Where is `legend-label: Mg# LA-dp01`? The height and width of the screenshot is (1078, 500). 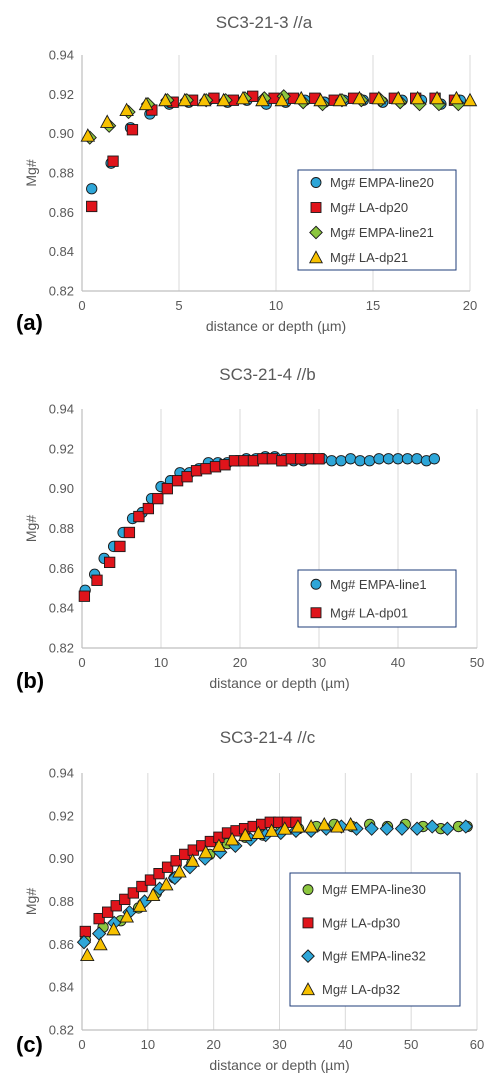 legend-label: Mg# LA-dp01 is located at coordinates (369, 612).